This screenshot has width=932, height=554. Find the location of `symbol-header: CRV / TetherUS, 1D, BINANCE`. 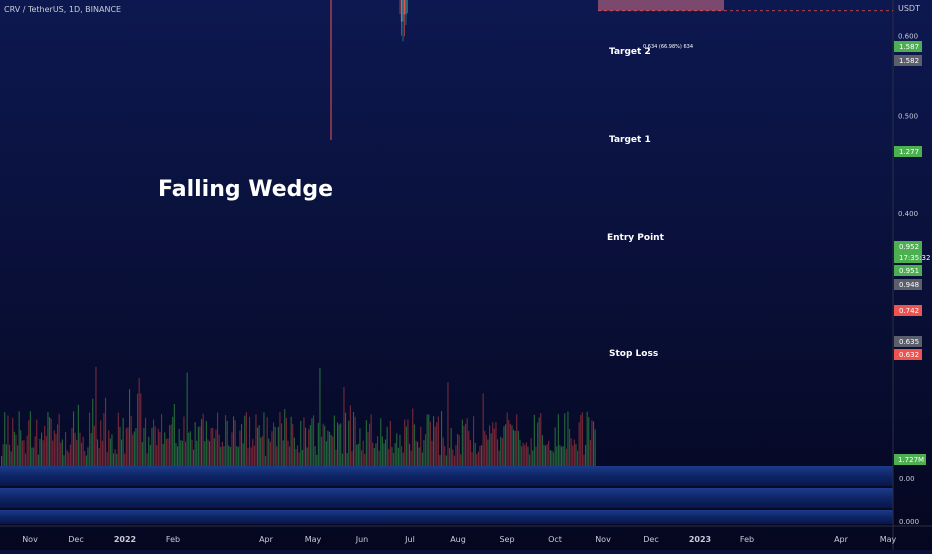

symbol-header: CRV / TetherUS, 1D, BINANCE is located at coordinates (62, 9).